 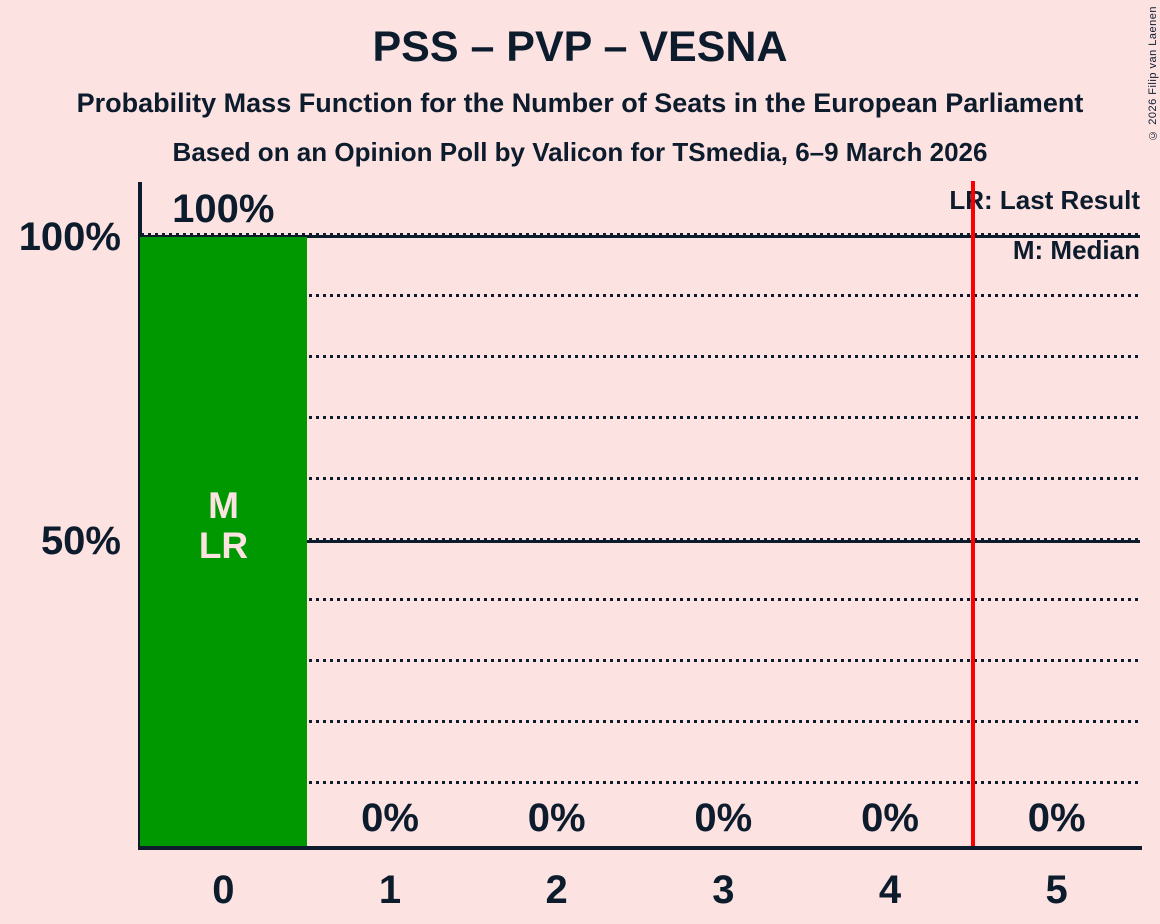 I want to click on value-label-3: 0%, so click(x=723, y=817).